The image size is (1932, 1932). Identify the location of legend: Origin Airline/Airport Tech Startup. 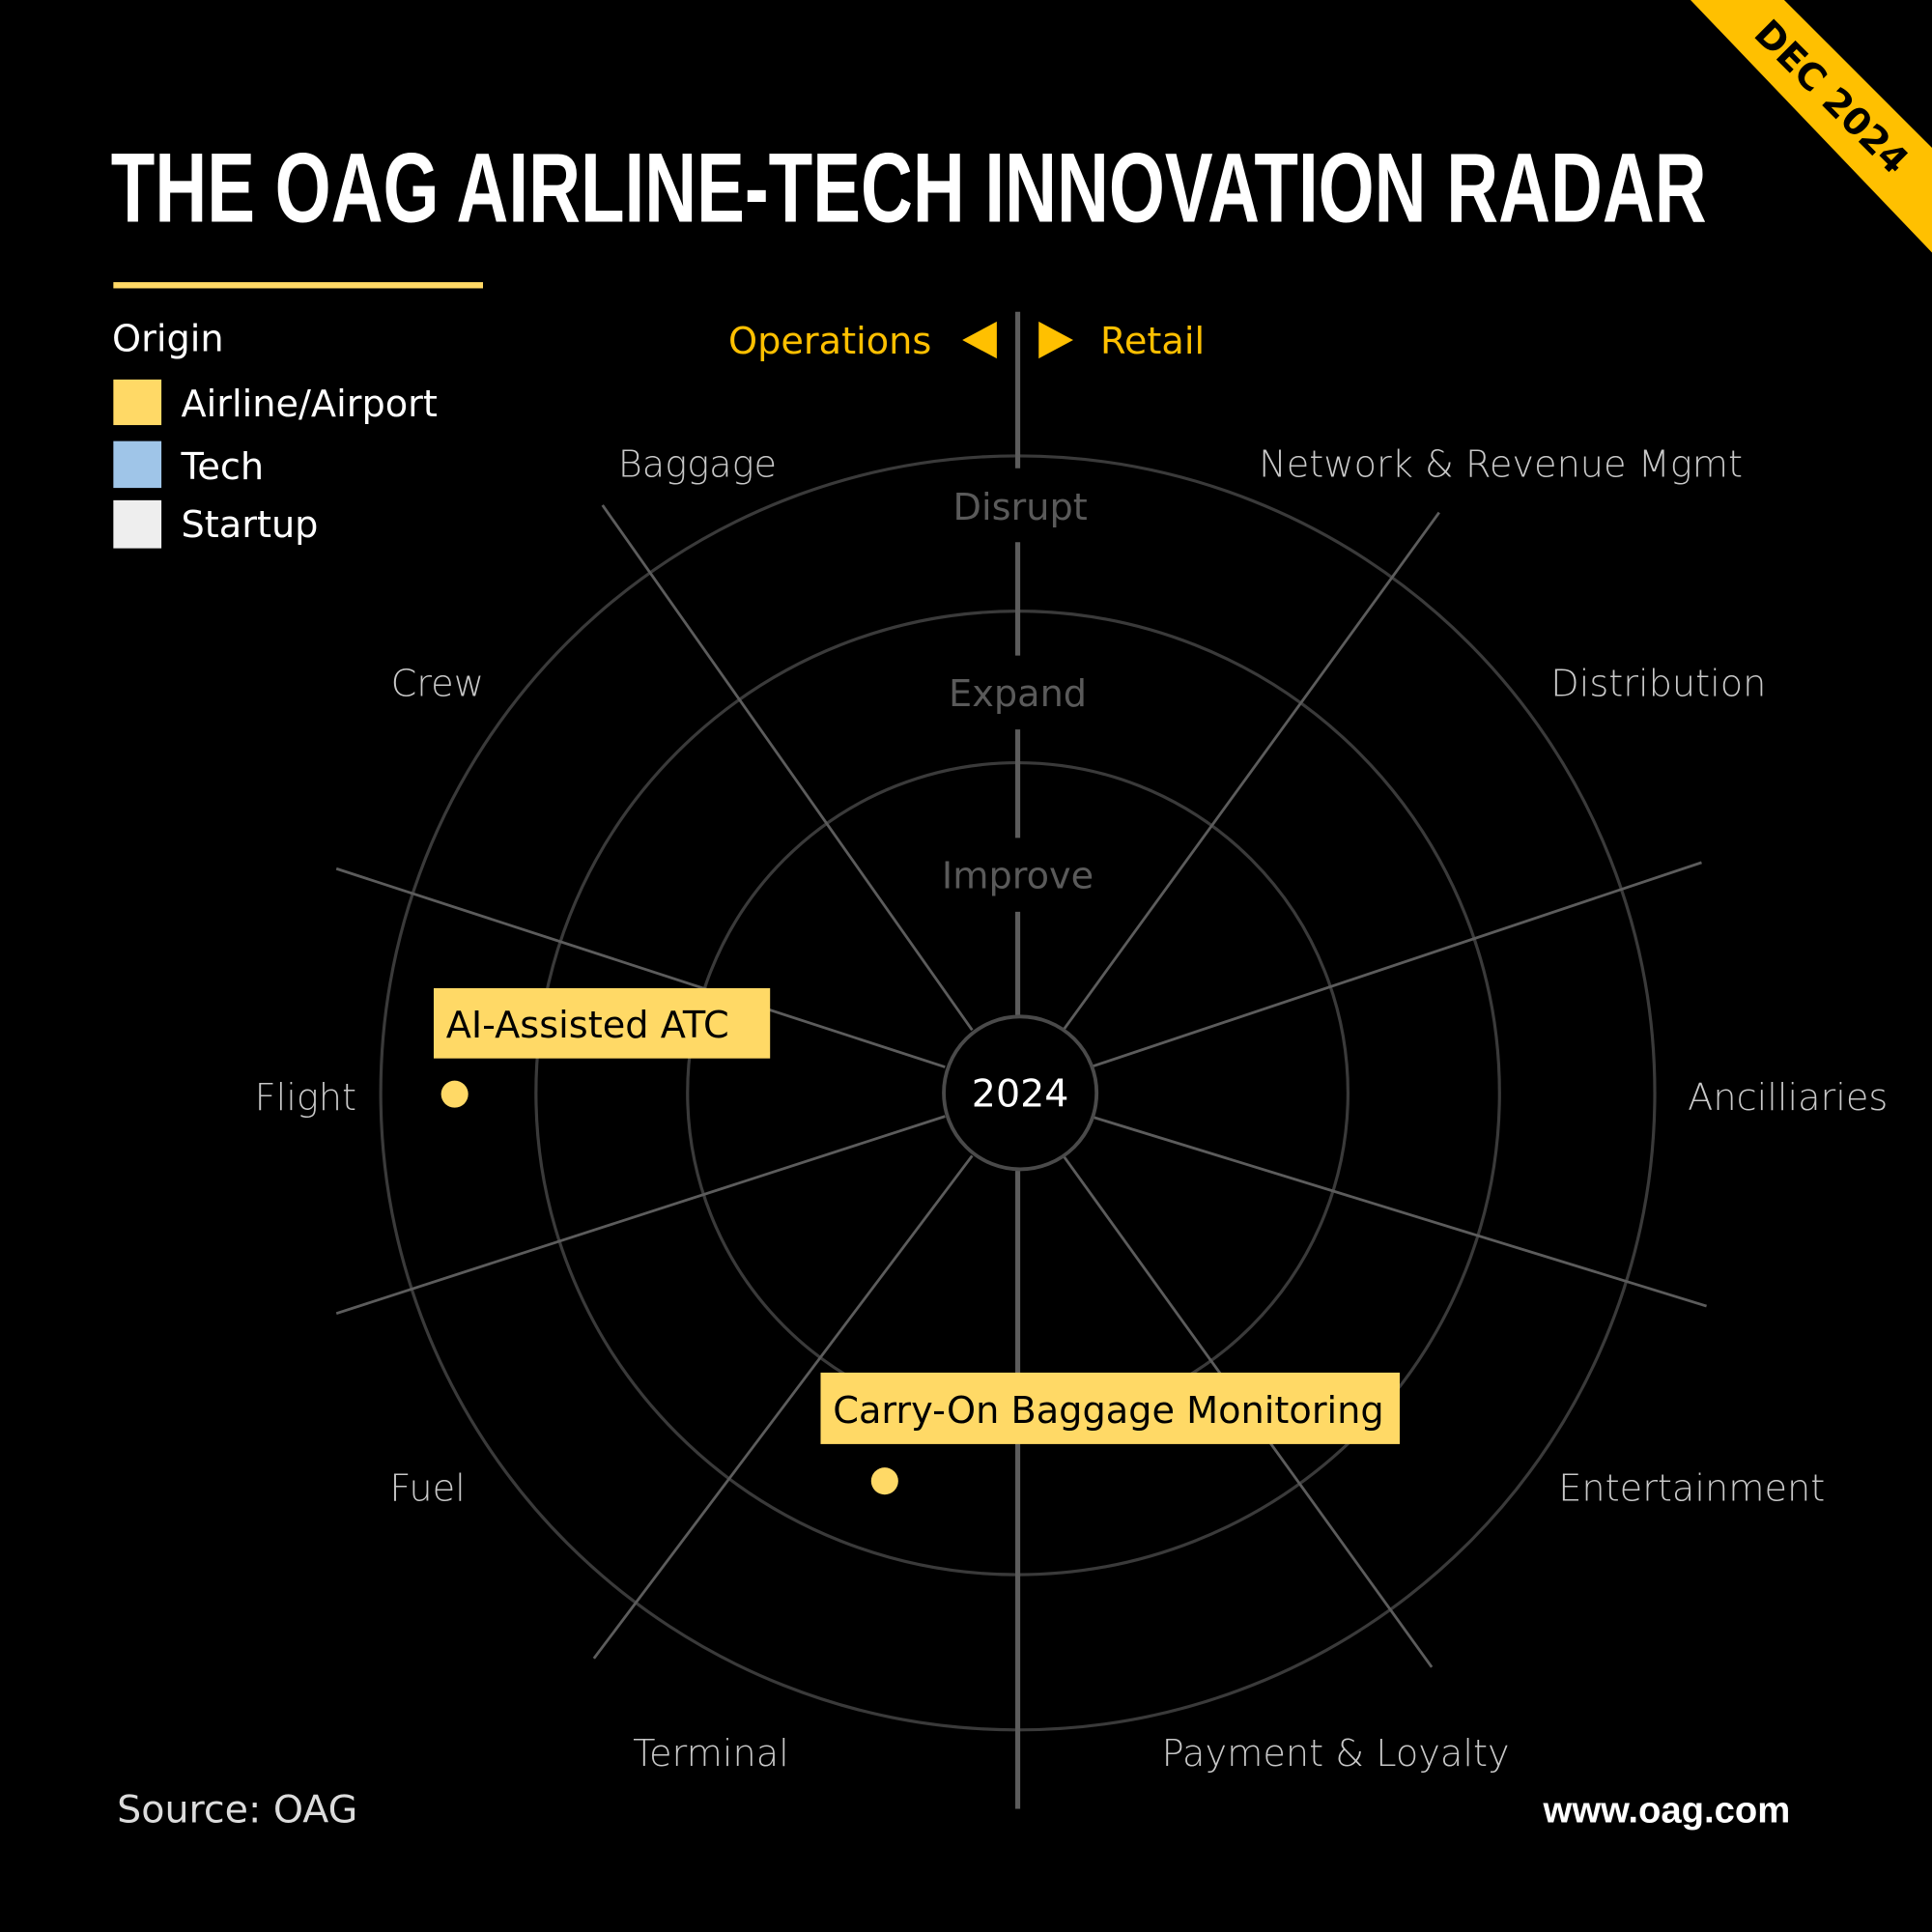
(275, 433).